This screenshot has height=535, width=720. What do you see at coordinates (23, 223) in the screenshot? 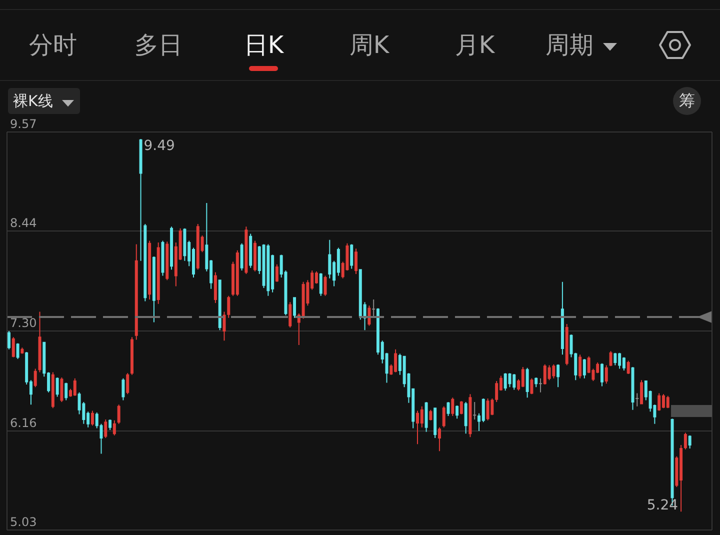
I see `y-tick-label: 8.44` at bounding box center [23, 223].